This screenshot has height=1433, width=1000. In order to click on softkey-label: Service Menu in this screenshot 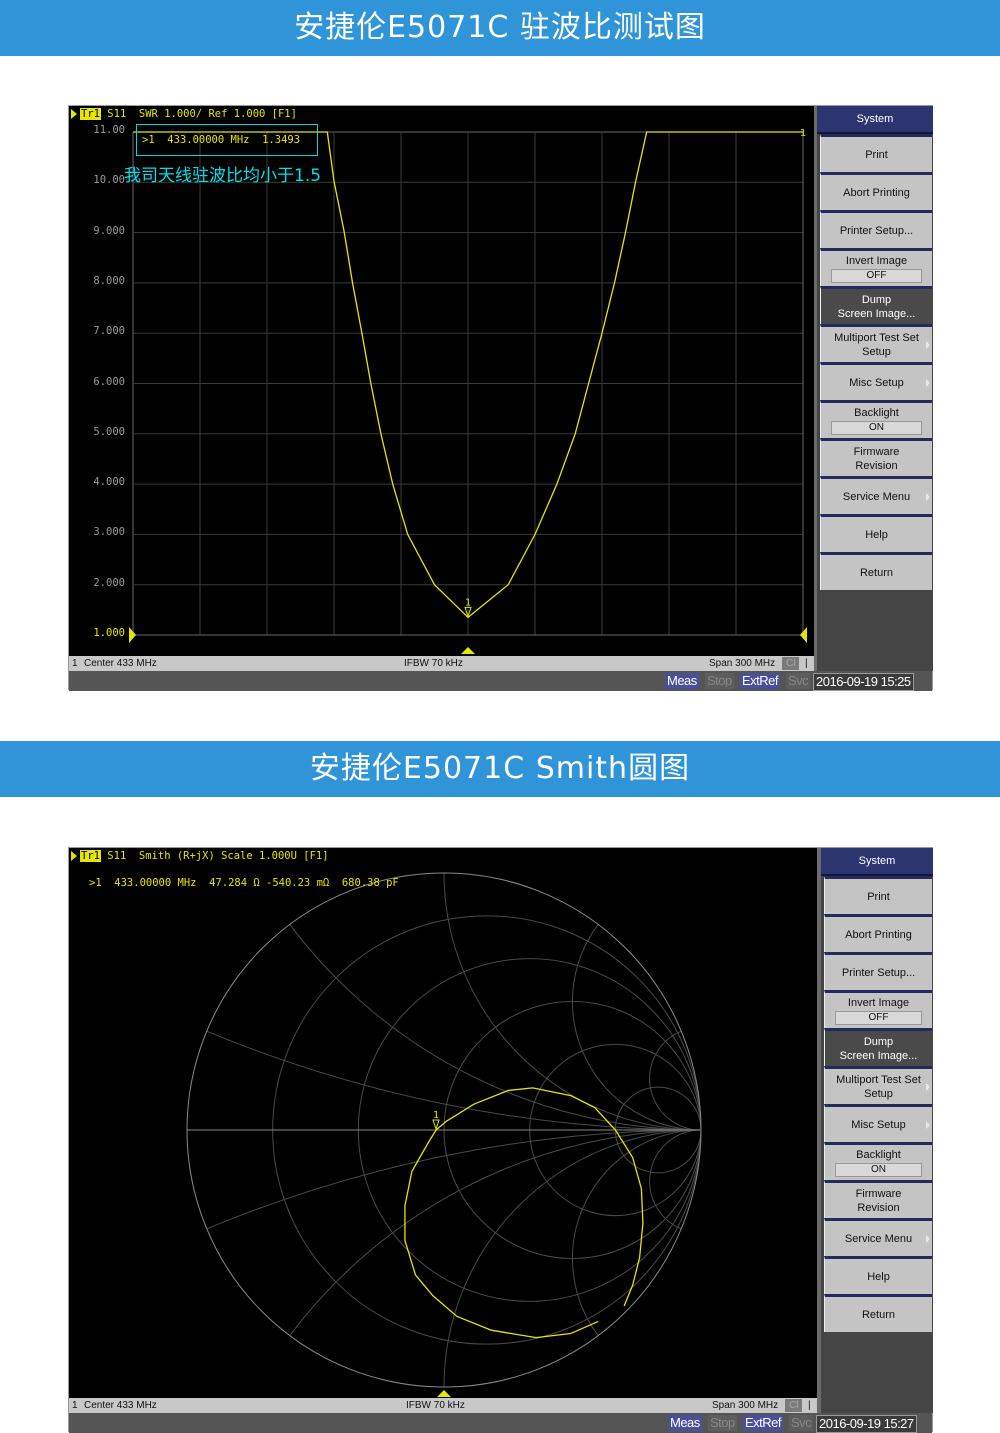, I will do `click(876, 496)`.